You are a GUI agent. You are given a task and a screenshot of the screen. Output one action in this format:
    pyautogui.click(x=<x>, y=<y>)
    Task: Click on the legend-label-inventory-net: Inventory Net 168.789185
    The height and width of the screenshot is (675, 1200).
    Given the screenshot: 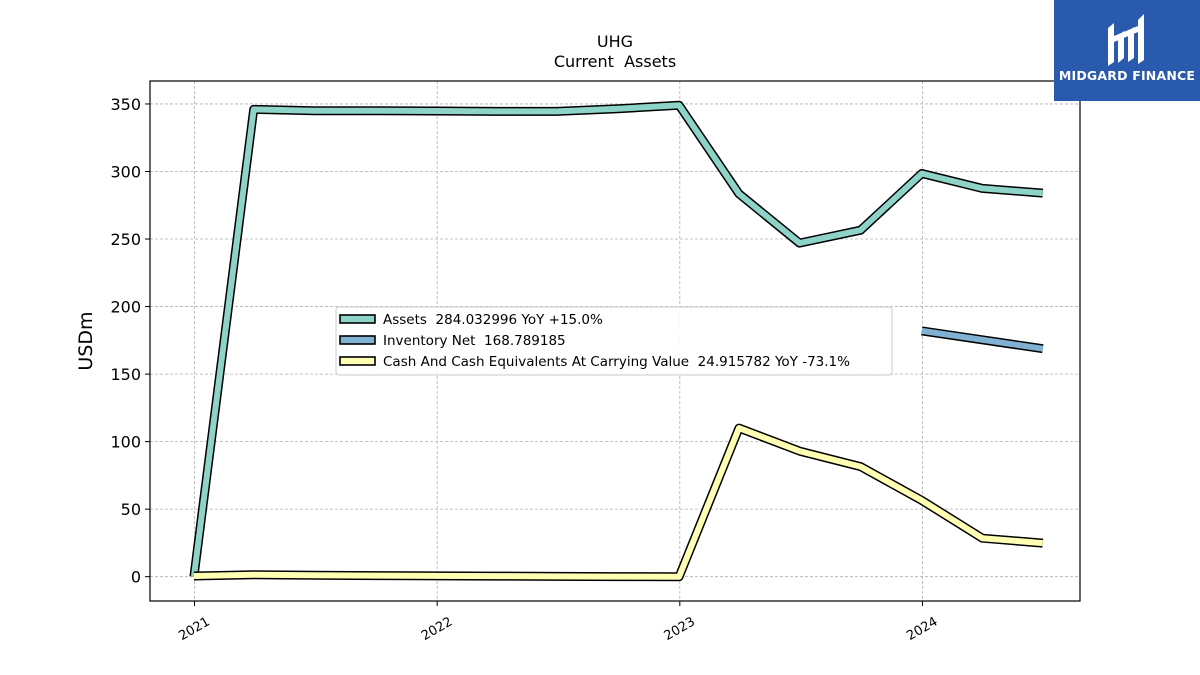 What is the action you would take?
    pyautogui.click(x=474, y=341)
    